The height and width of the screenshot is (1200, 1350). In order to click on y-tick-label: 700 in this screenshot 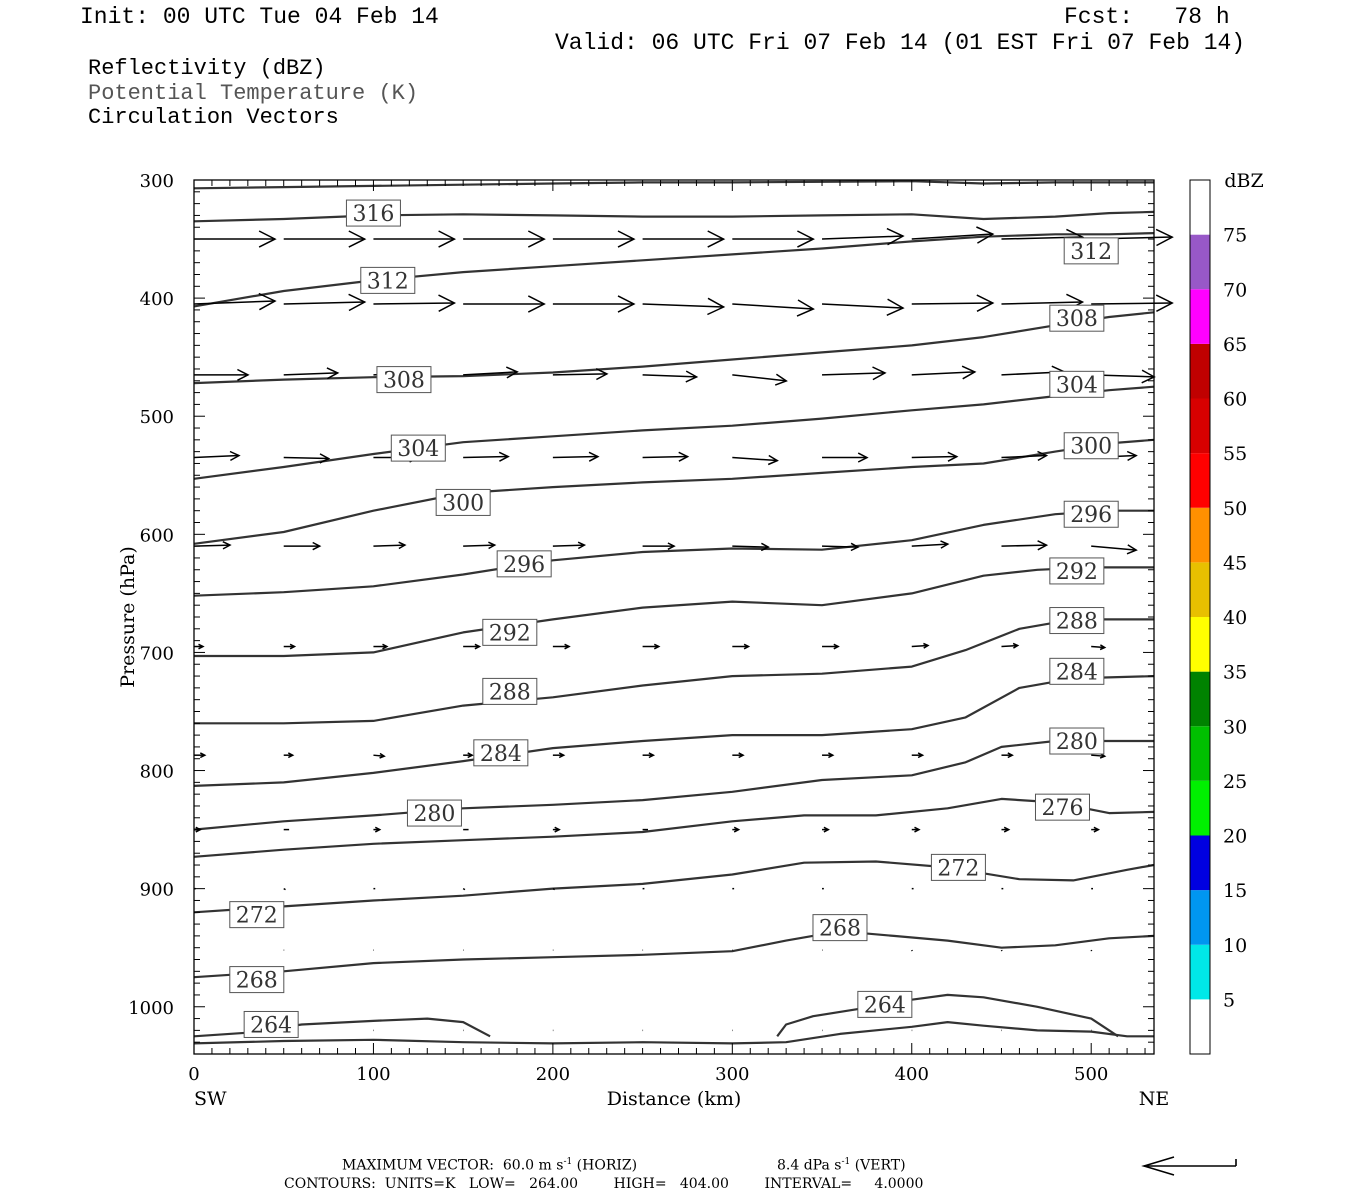, I will do `click(157, 653)`.